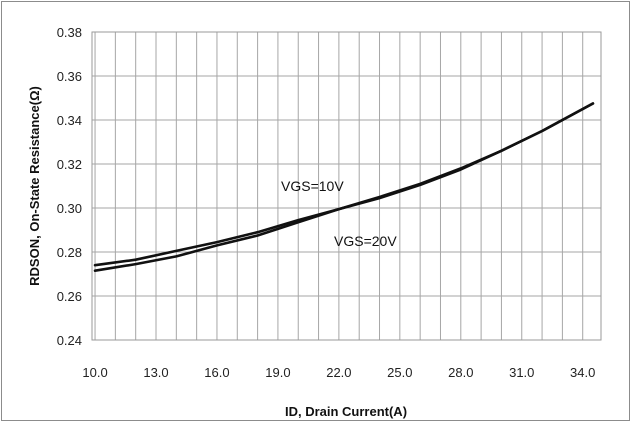 This screenshot has width=633, height=424. Describe the element at coordinates (582, 372) in the screenshot. I see `x-tick-label: 34.0` at that location.